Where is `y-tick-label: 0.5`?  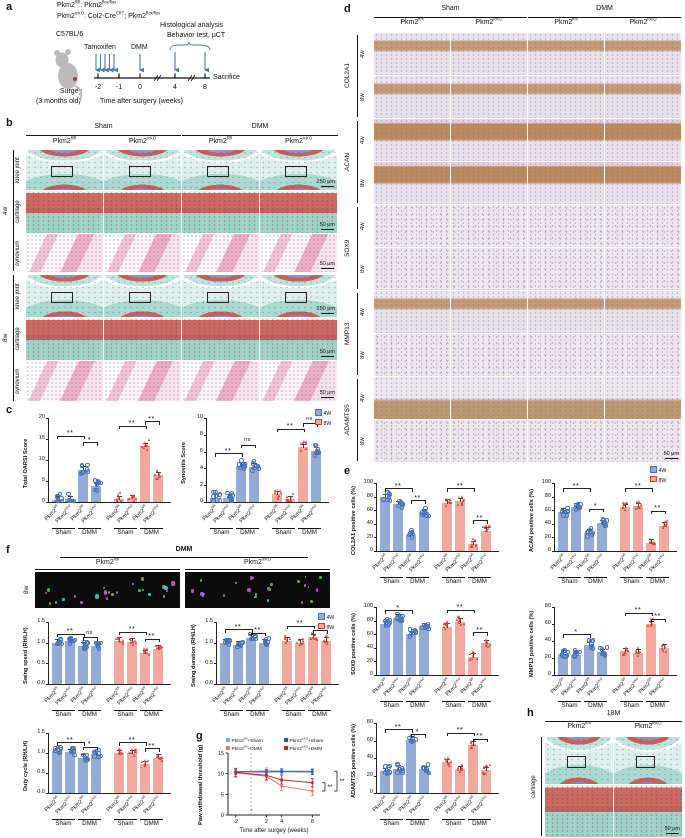
y-tick-label: 0.5 is located at coordinates (41, 772).